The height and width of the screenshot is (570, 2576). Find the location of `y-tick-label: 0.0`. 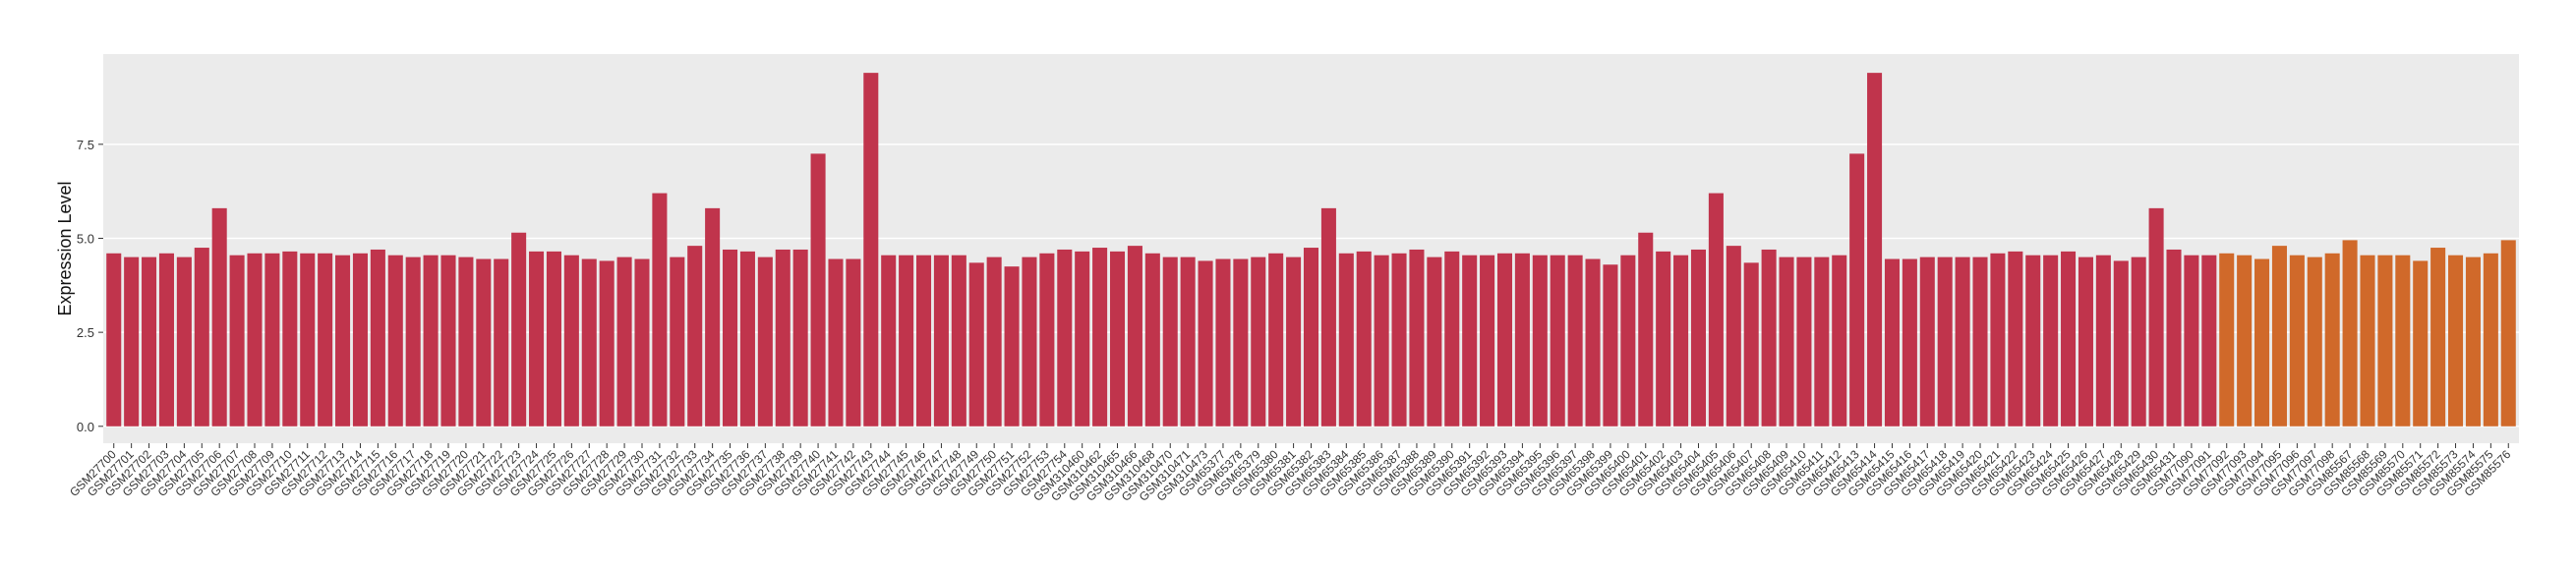

y-tick-label: 0.0 is located at coordinates (85, 427).